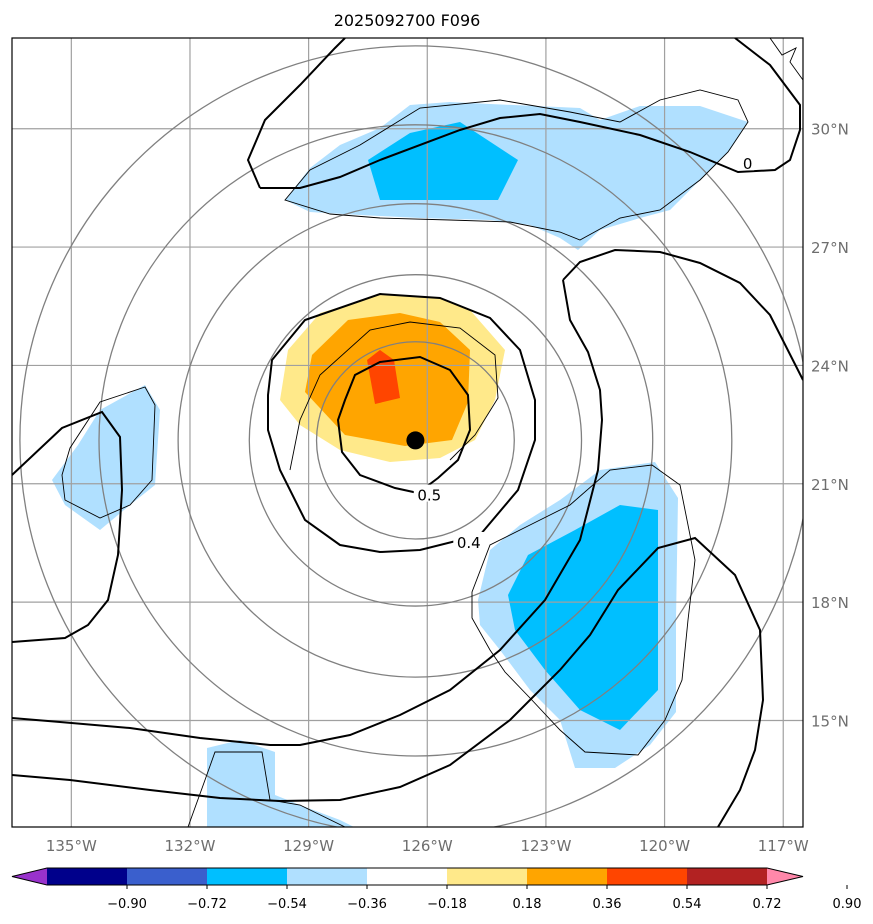  I want to click on lon-label: 117°W, so click(783, 846).